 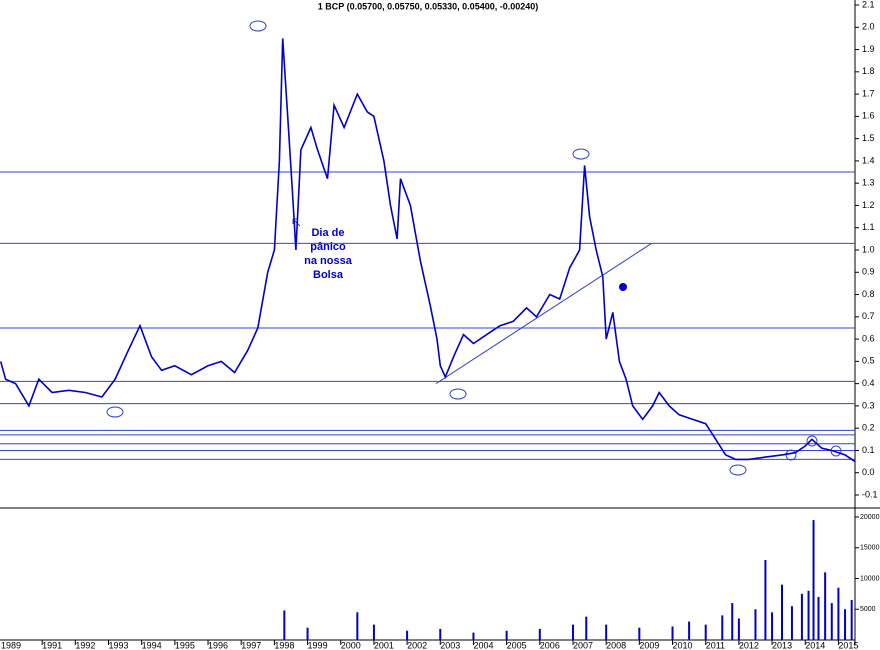 I want to click on y-tick-label: 0.1, so click(x=868, y=450).